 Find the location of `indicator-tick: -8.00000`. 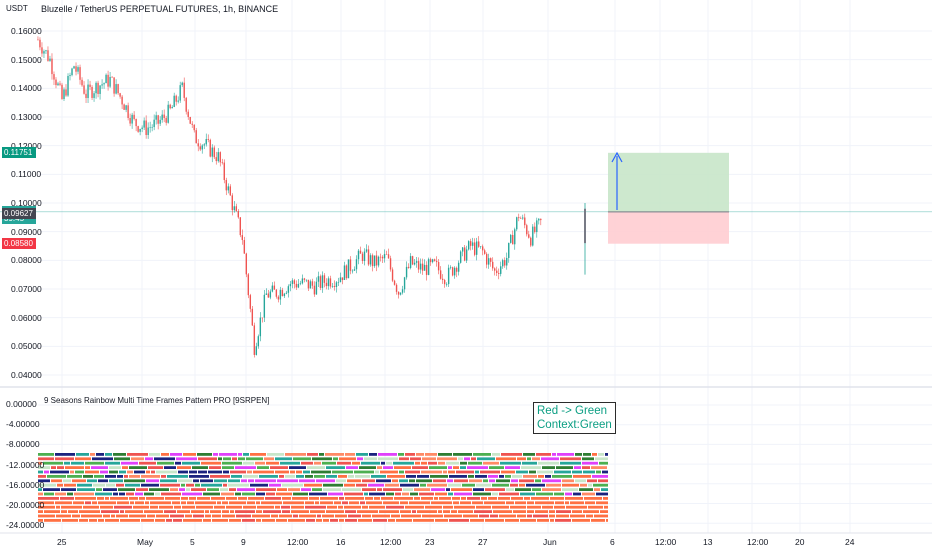

indicator-tick: -8.00000 is located at coordinates (23, 444).